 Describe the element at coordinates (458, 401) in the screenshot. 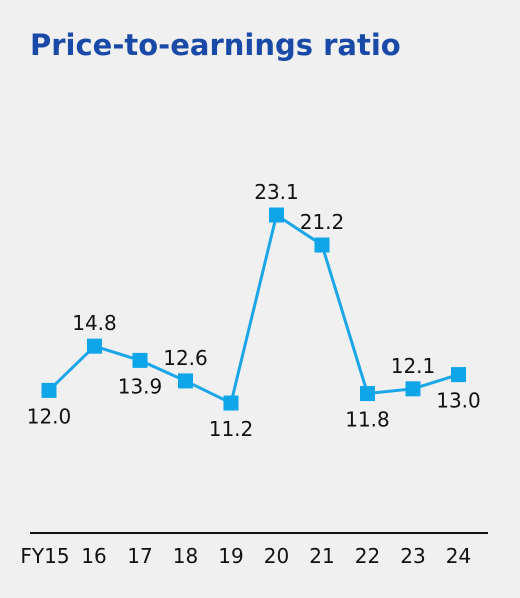

I see `data-label: 13.0` at that location.